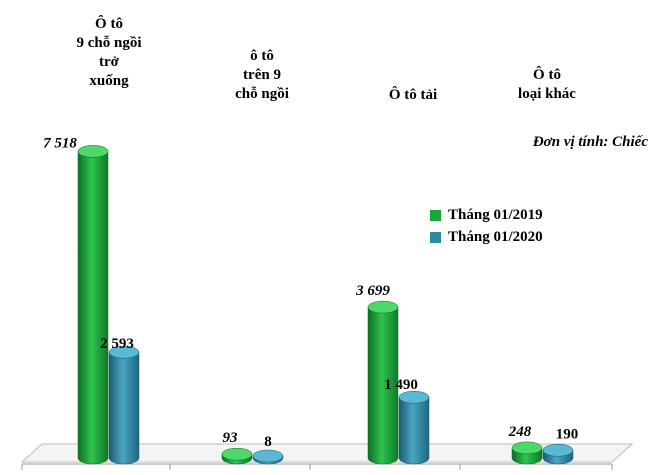 This screenshot has width=660, height=475. What do you see at coordinates (435, 215) in the screenshot?
I see `legend-swatch-2019` at bounding box center [435, 215].